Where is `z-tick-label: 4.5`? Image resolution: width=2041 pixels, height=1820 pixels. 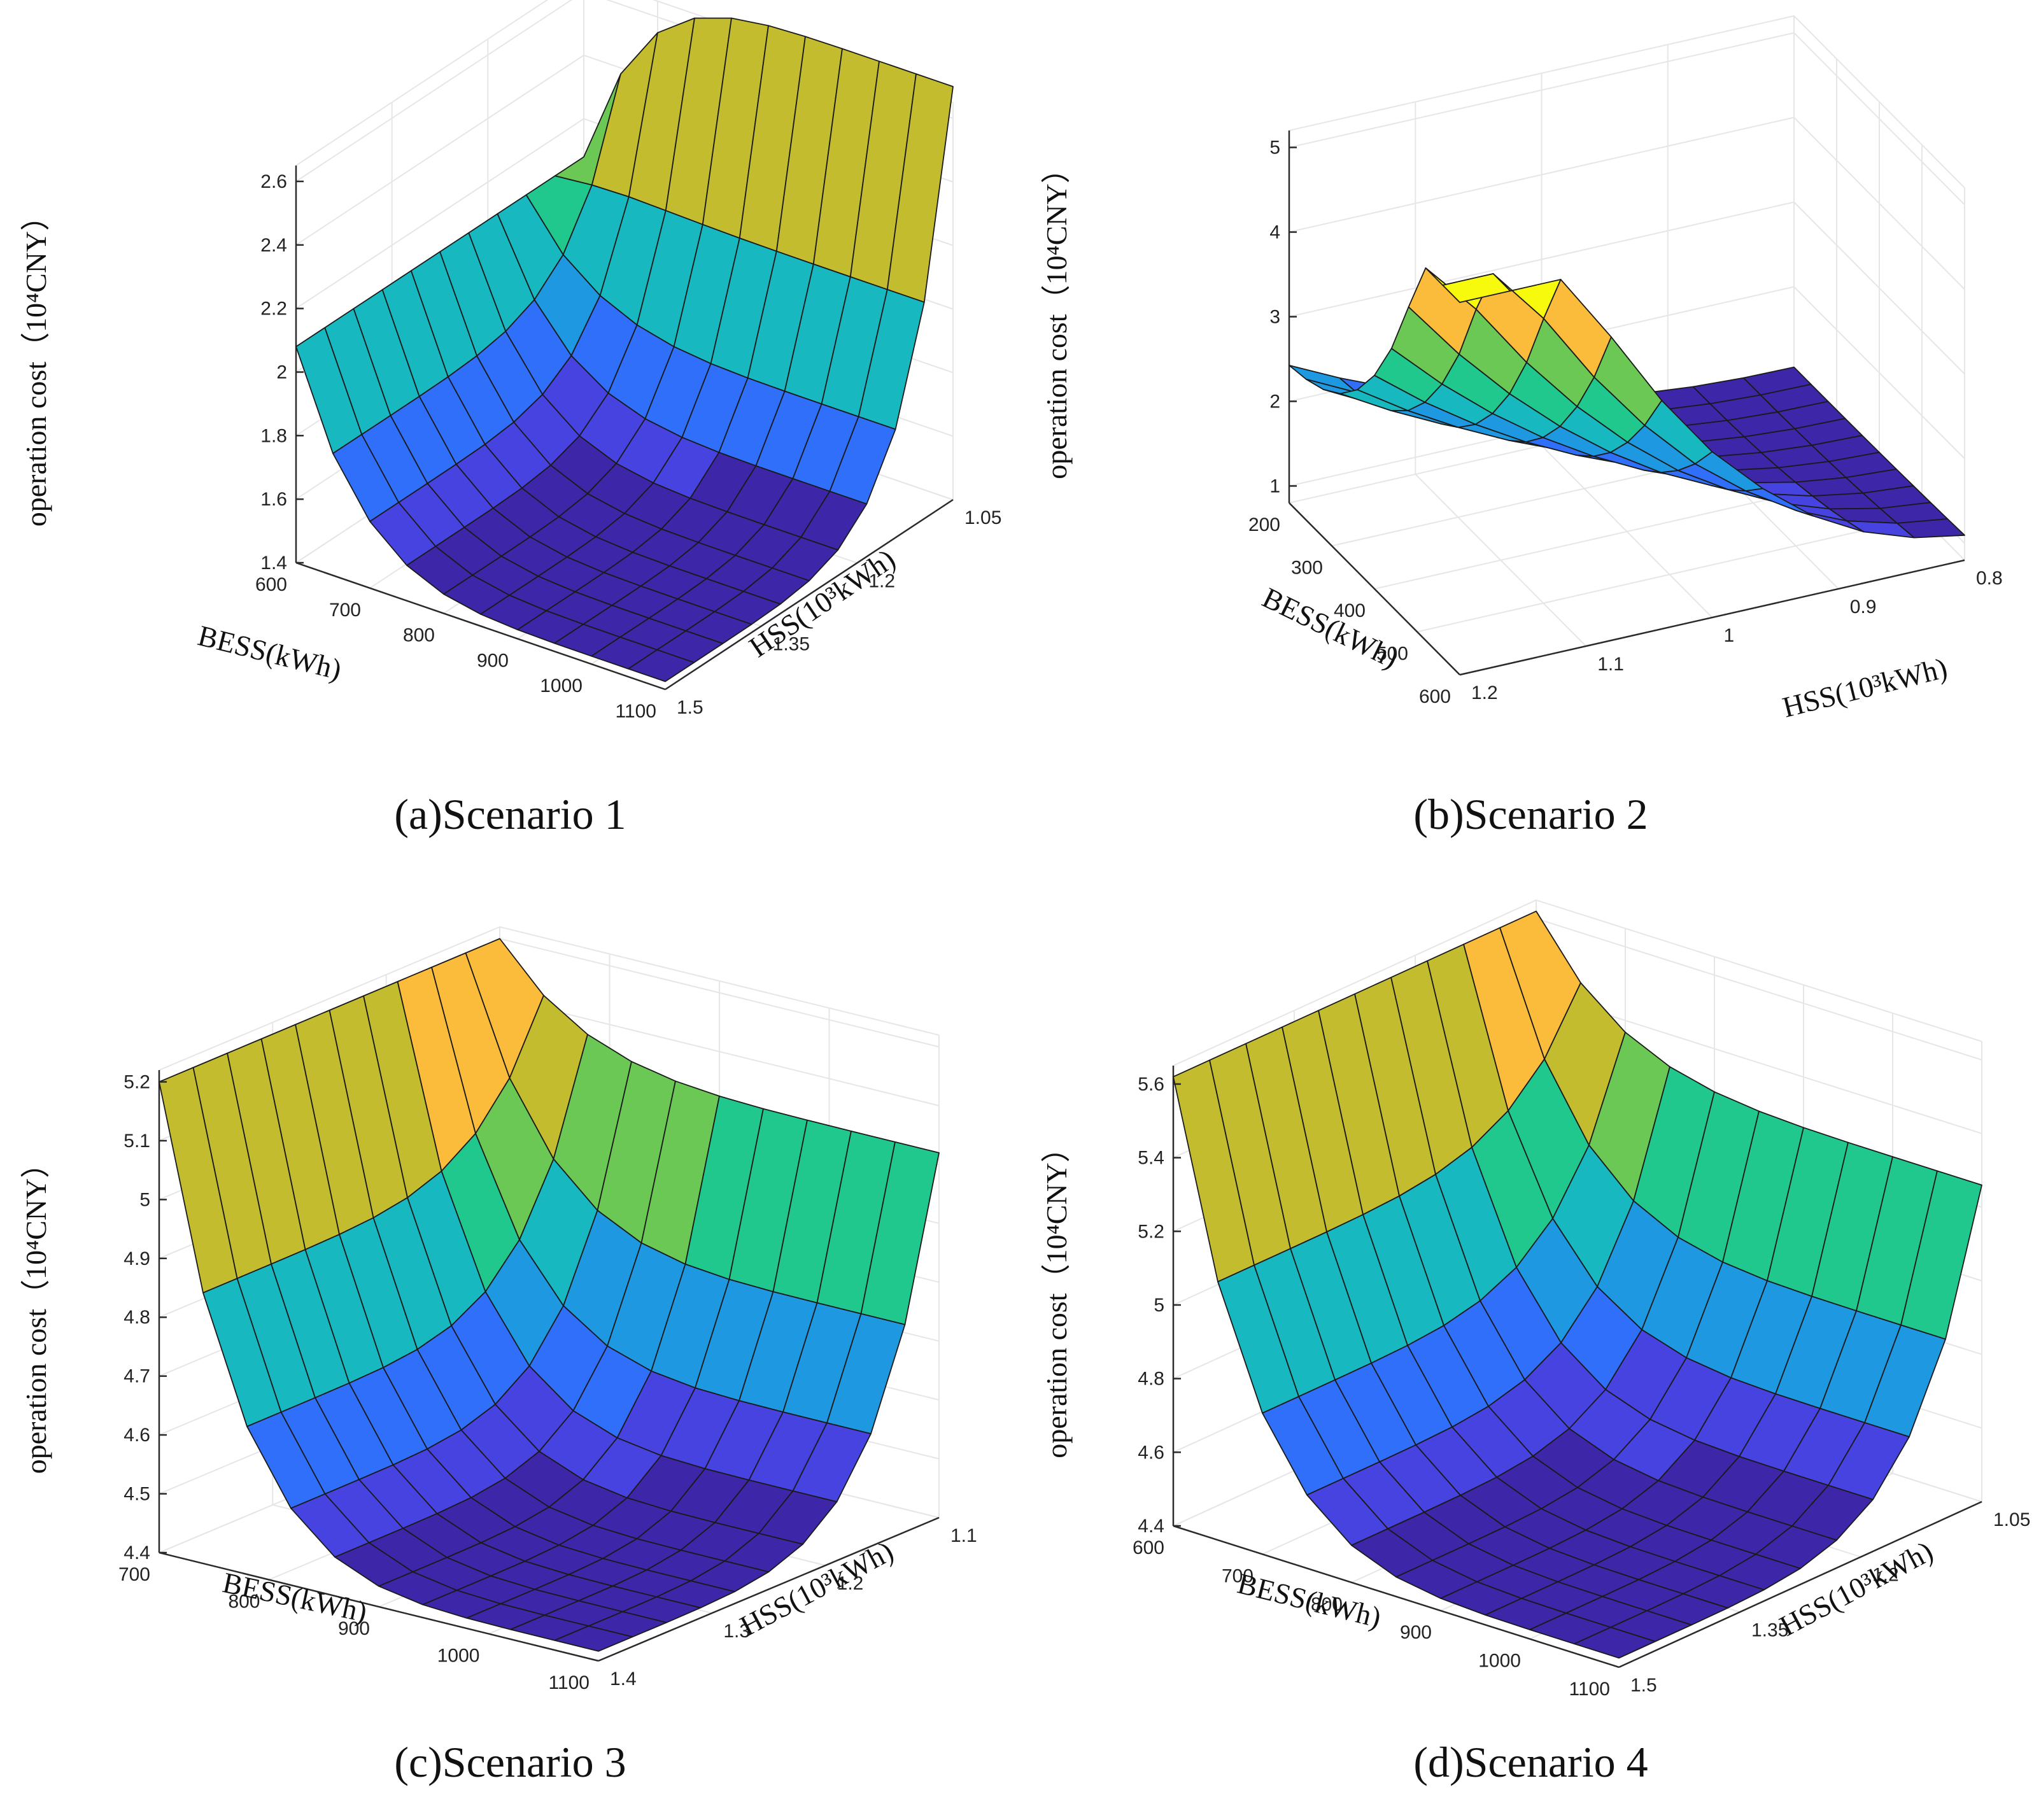 z-tick-label: 4.5 is located at coordinates (137, 1495).